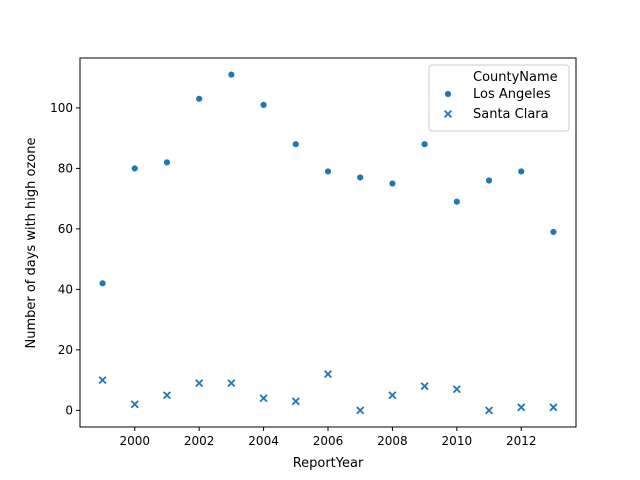 The height and width of the screenshot is (480, 640). Describe the element at coordinates (392, 441) in the screenshot. I see `x-tick-label: 2008` at that location.